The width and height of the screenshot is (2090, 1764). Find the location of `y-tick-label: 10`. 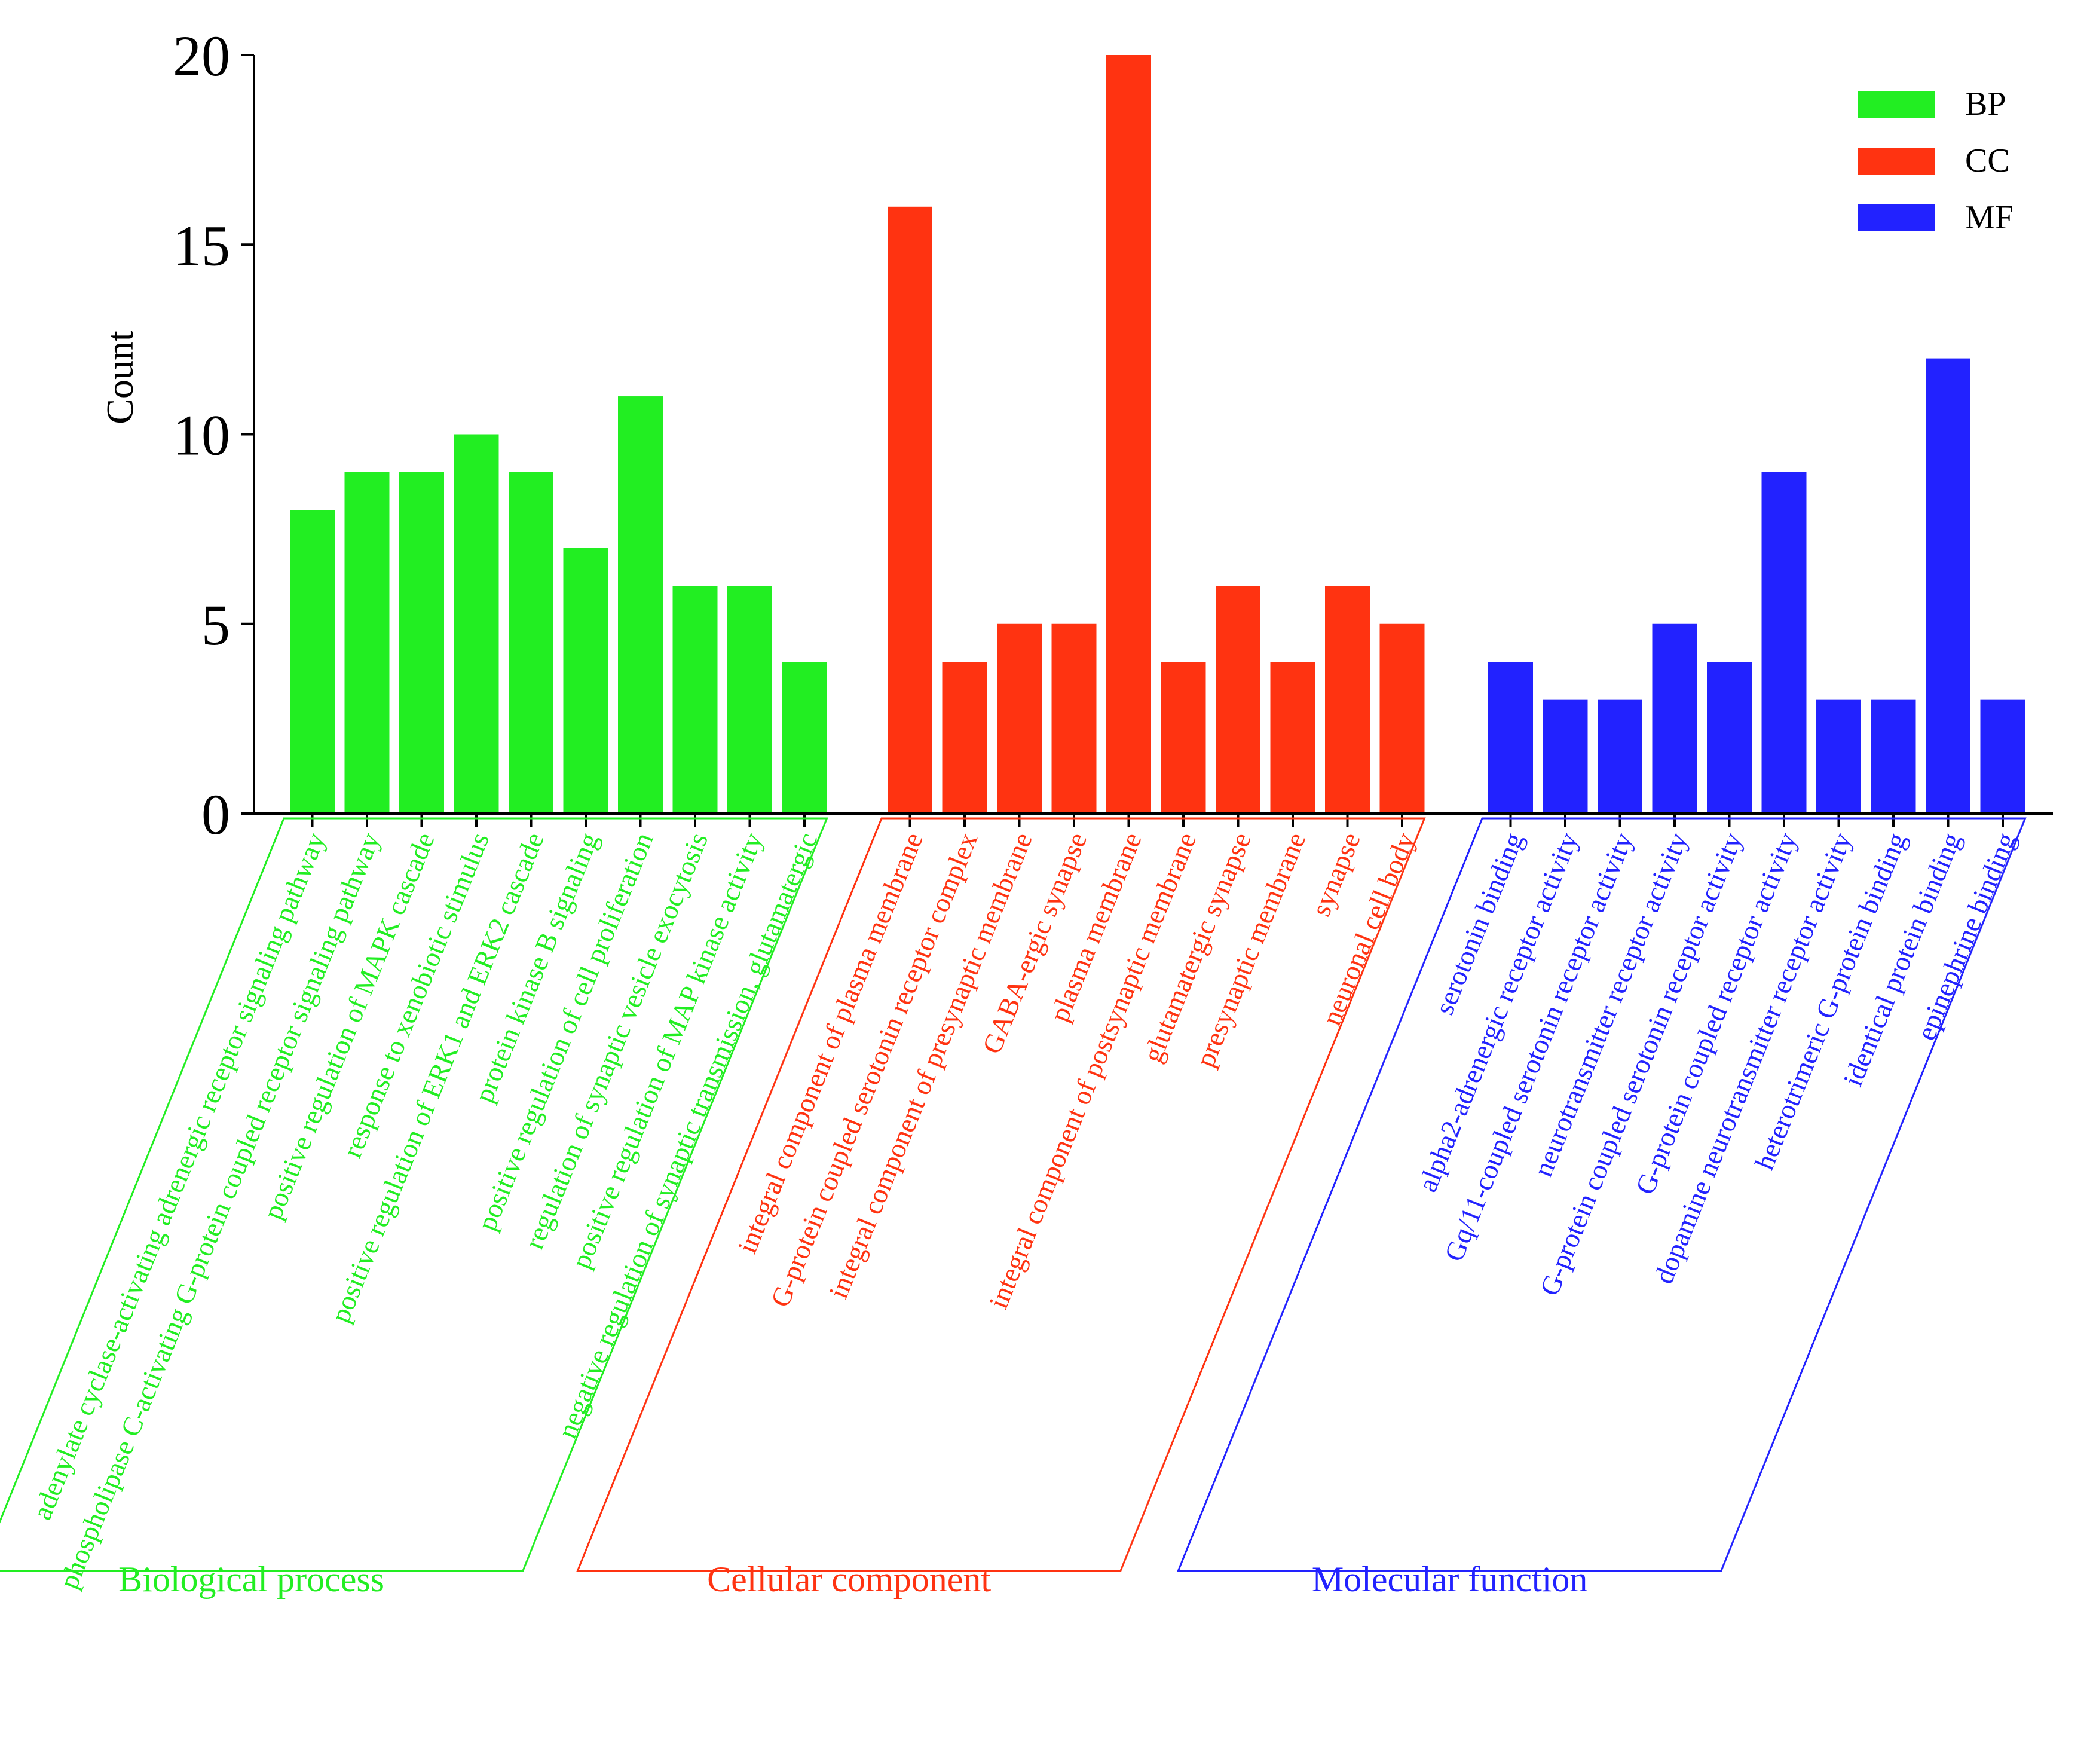

y-tick-label: 10 is located at coordinates (201, 435).